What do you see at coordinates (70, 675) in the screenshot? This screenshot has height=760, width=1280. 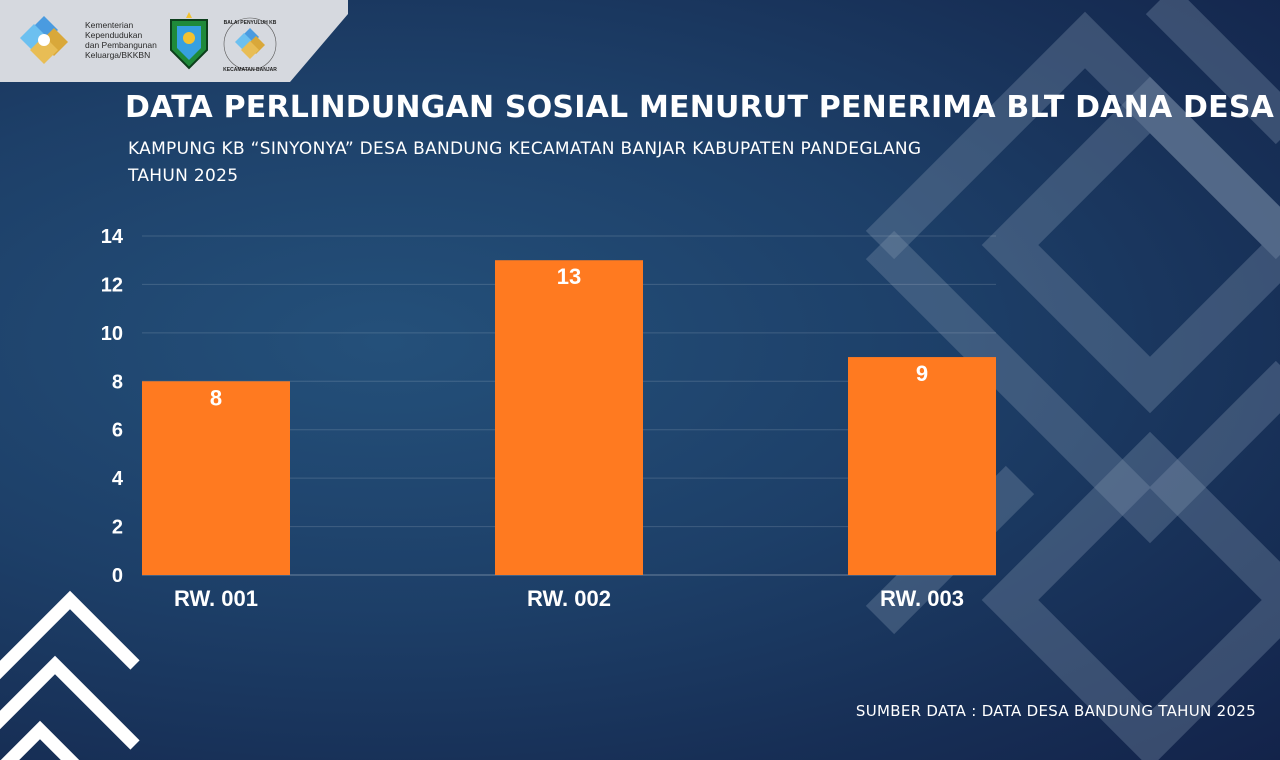 I see `corner-pattern-decoration` at bounding box center [70, 675].